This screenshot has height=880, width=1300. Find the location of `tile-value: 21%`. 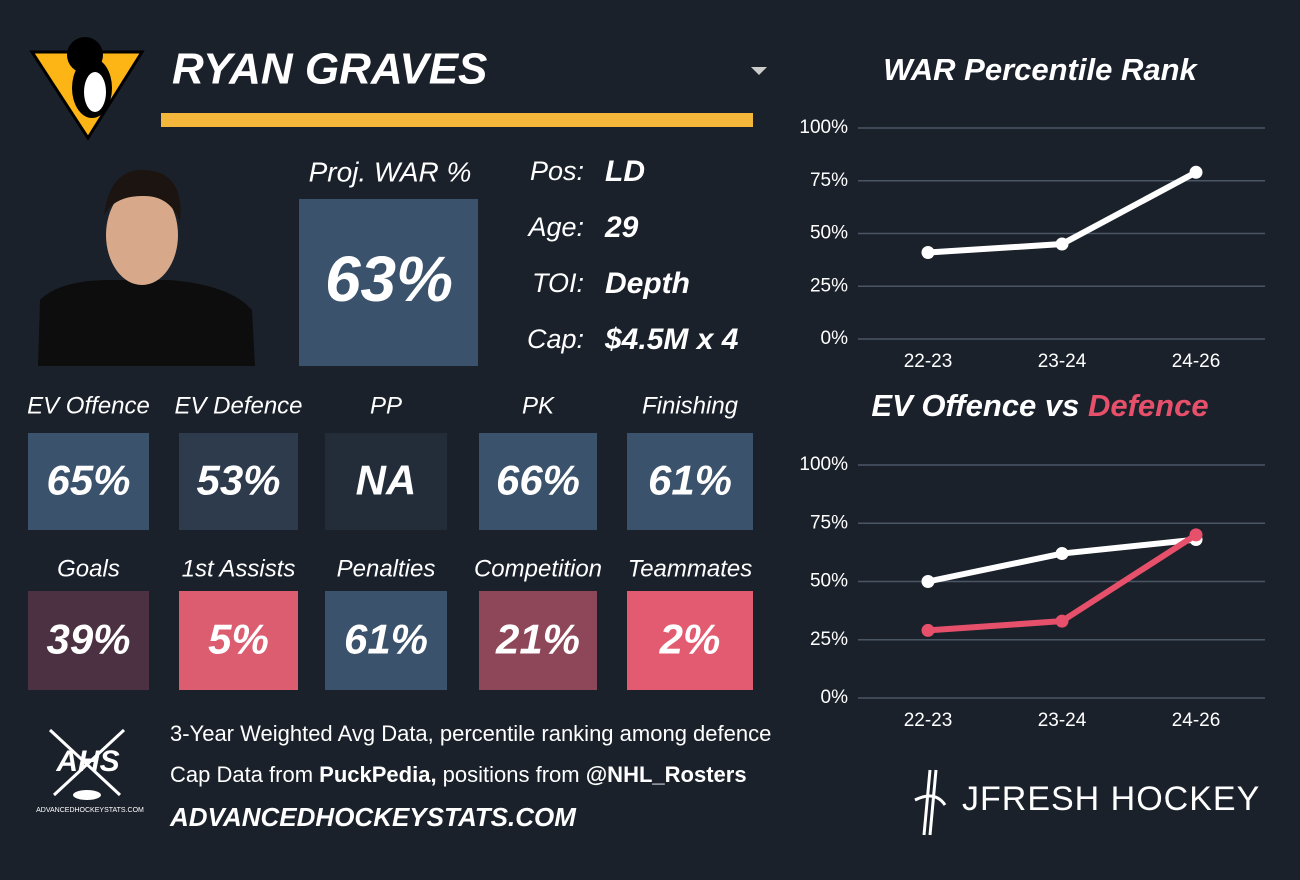

tile-value: 21% is located at coordinates (537, 639).